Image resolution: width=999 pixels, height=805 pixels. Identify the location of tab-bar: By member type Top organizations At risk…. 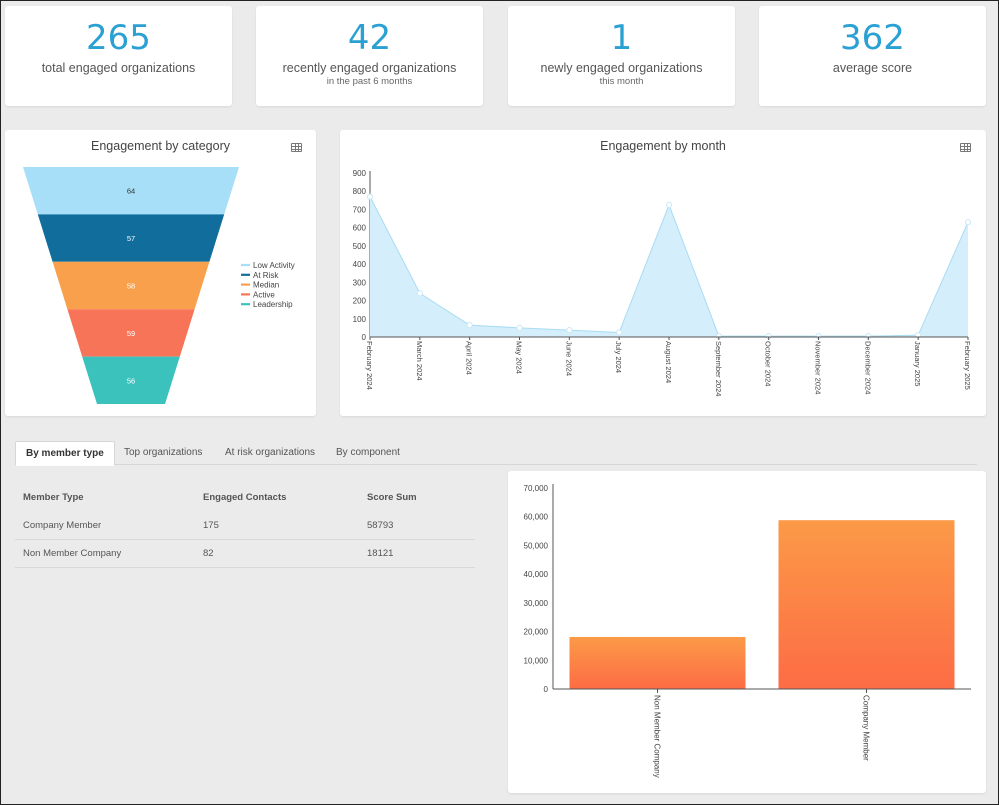
(496, 453).